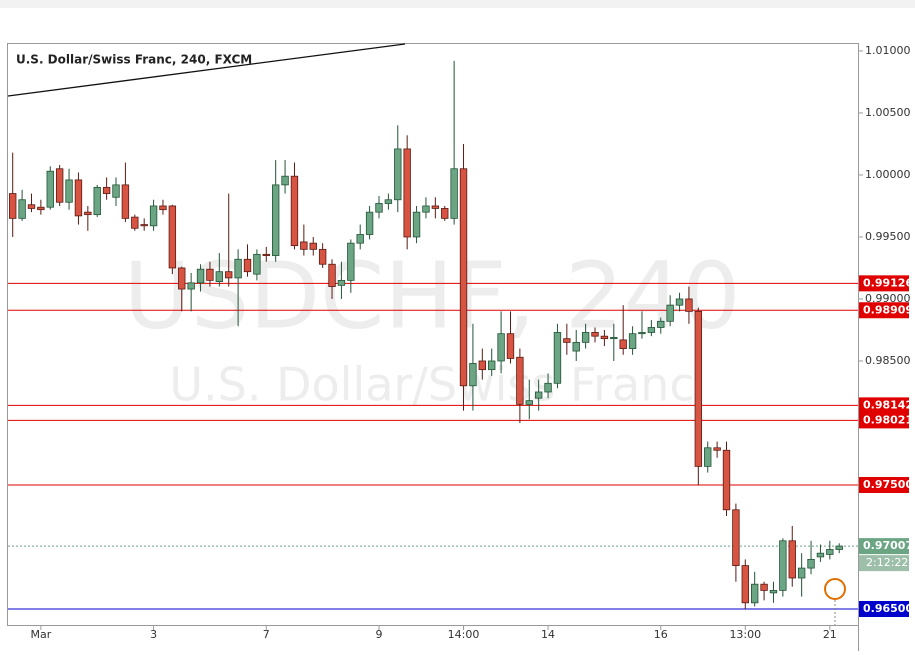 The image size is (915, 655). I want to click on level-label: 0.96500, so click(888, 608).